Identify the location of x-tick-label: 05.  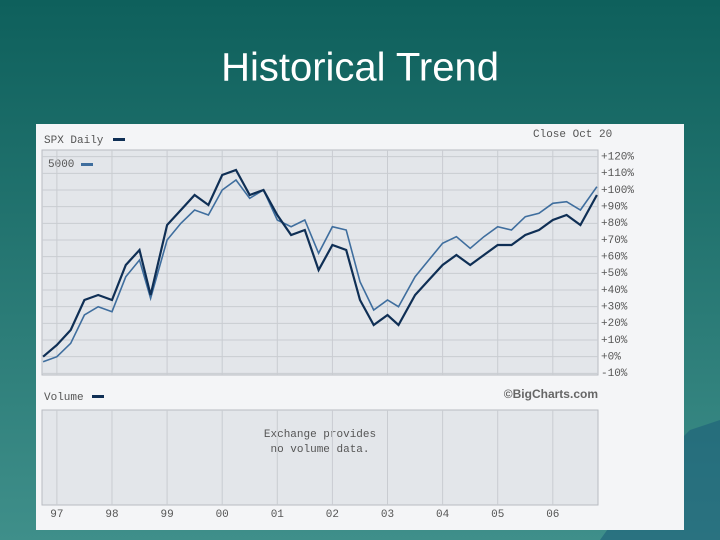
(497, 515).